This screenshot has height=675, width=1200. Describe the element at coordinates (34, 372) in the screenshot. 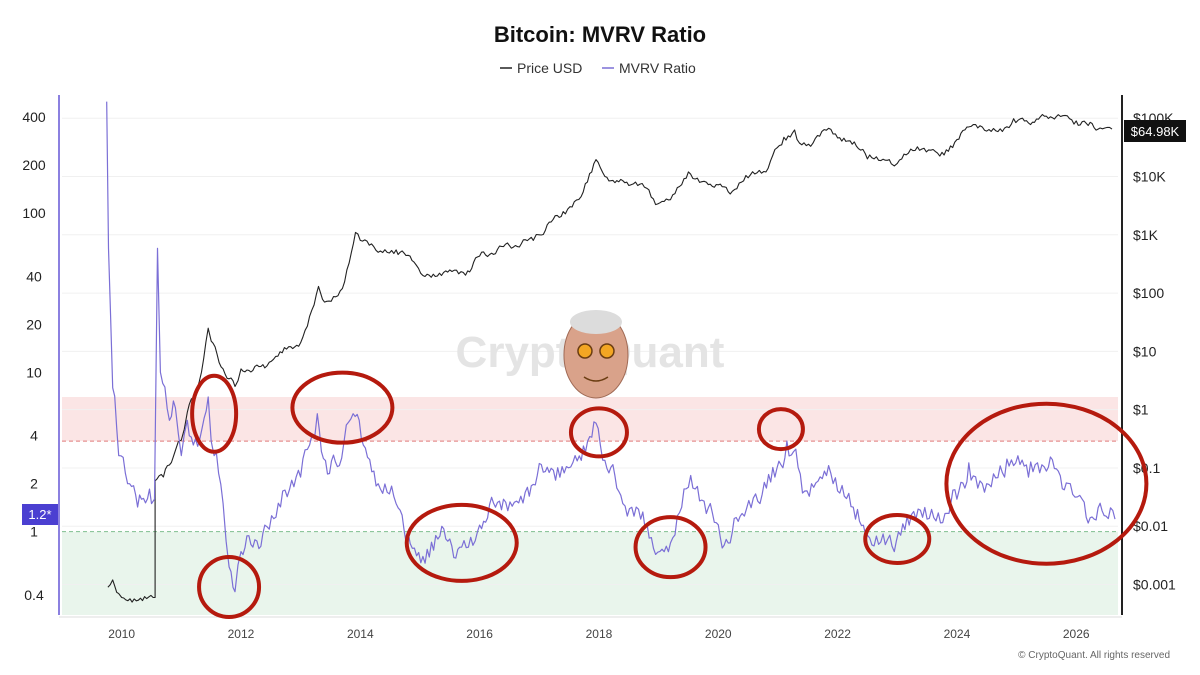

I see `left-tick-label-4: 10` at that location.